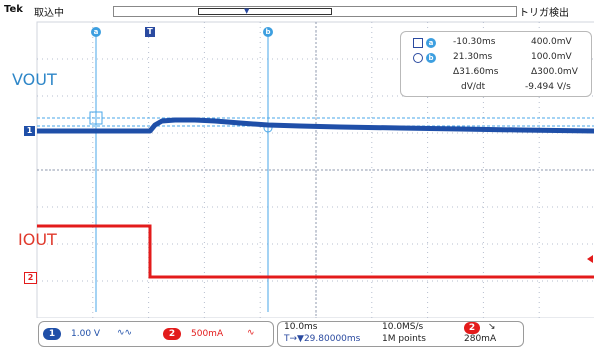 The image size is (594, 349). What do you see at coordinates (480, 339) in the screenshot?
I see `trigger-level: 280mA` at bounding box center [480, 339].